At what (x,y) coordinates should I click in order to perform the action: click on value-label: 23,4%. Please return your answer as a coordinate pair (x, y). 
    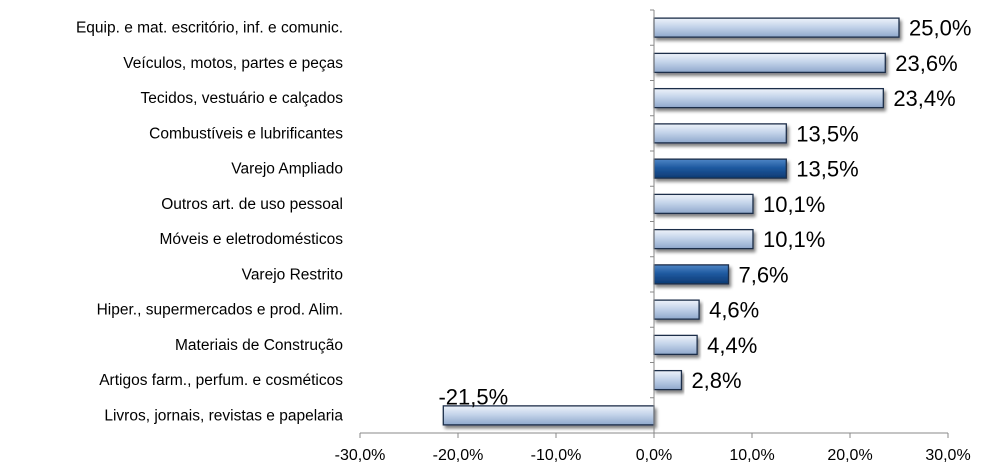
    Looking at the image, I should click on (924, 98).